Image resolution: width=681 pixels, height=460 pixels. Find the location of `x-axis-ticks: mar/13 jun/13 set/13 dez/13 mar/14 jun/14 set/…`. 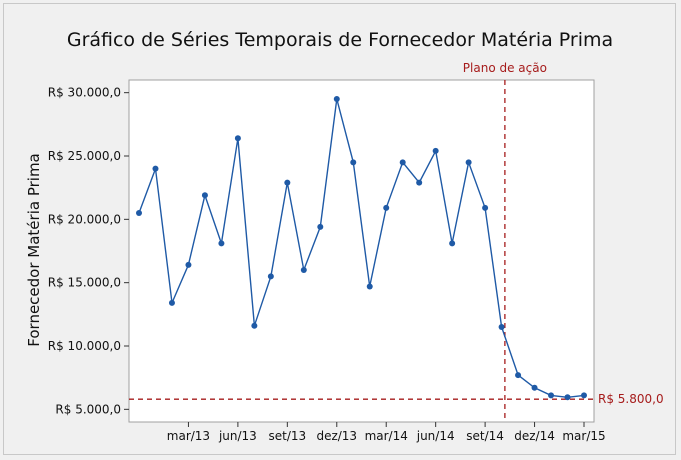

x-axis-ticks: mar/13 jun/13 set/13 dez/13 mar/14 jun/14 set/… is located at coordinates (386, 432).